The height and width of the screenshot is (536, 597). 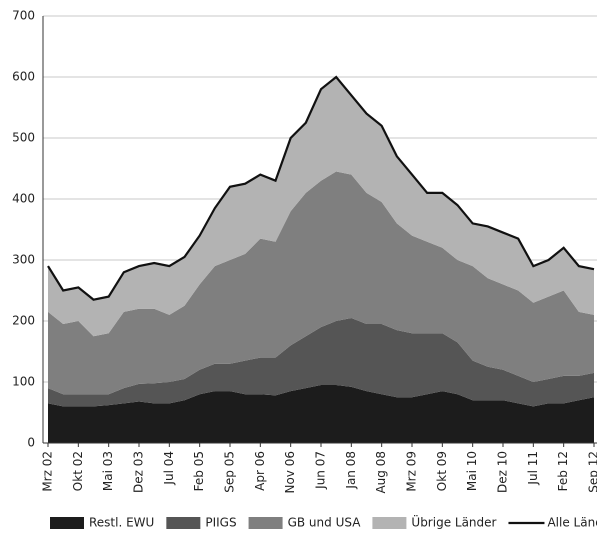 What do you see at coordinates (23, 321) in the screenshot?
I see `y-tick-label: 200` at bounding box center [23, 321].